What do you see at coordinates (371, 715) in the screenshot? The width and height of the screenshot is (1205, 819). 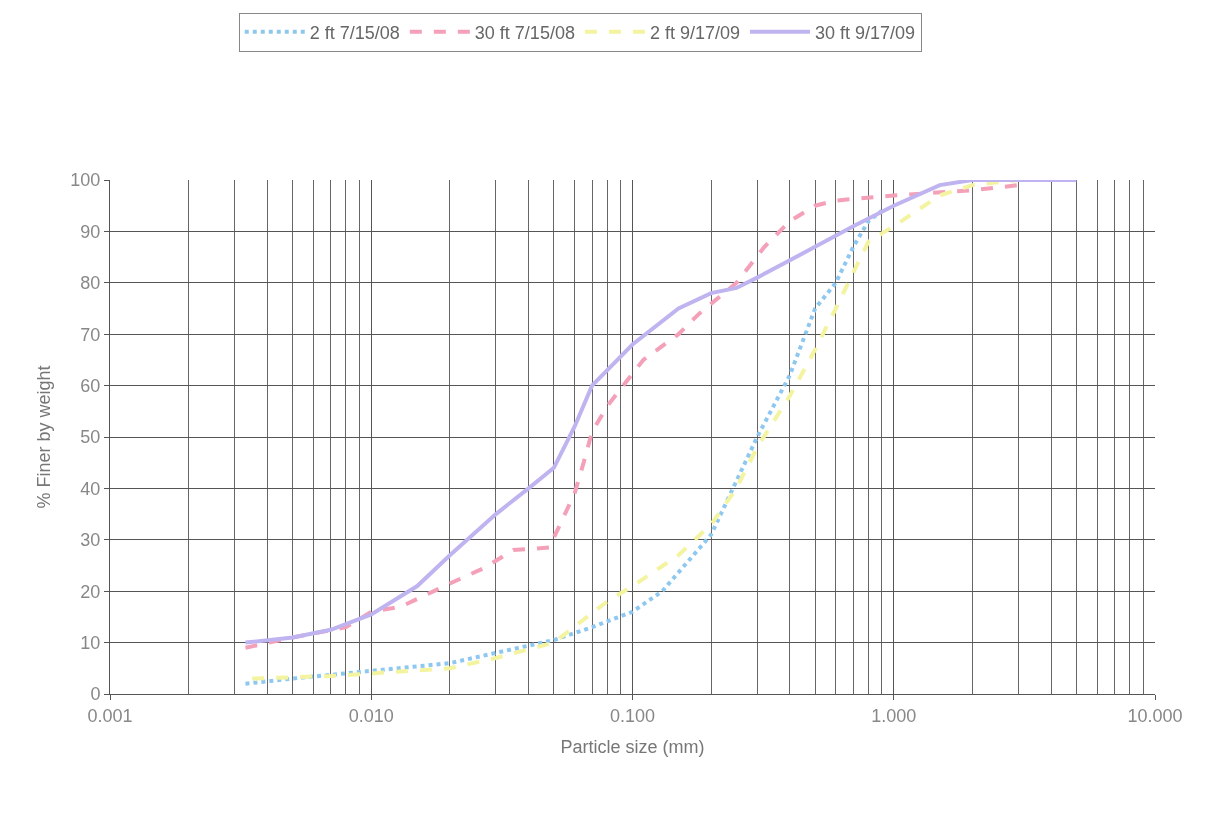 I see `x-tick-label: 0.010` at bounding box center [371, 715].